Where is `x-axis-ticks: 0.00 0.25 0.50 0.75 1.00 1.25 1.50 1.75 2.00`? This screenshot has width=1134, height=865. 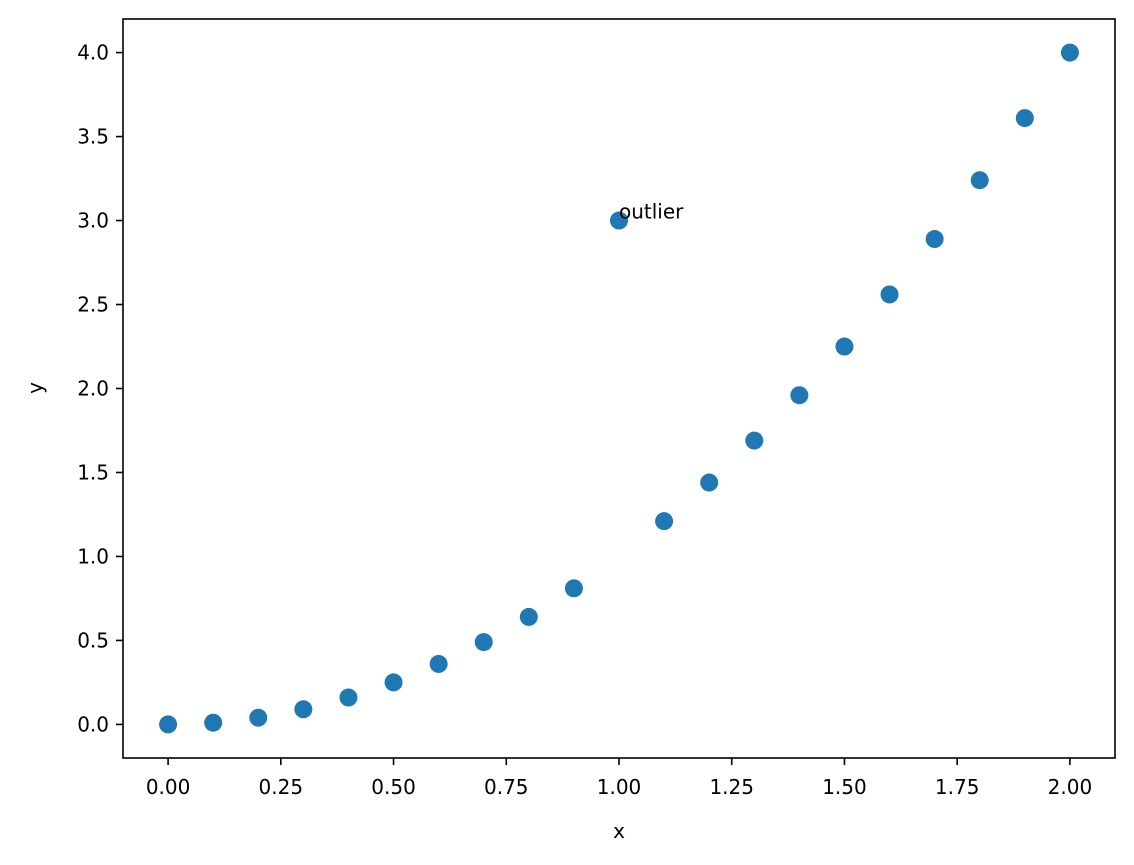 x-axis-ticks: 0.00 0.25 0.50 0.75 1.00 1.25 1.50 1.75 2.00 is located at coordinates (619, 778).